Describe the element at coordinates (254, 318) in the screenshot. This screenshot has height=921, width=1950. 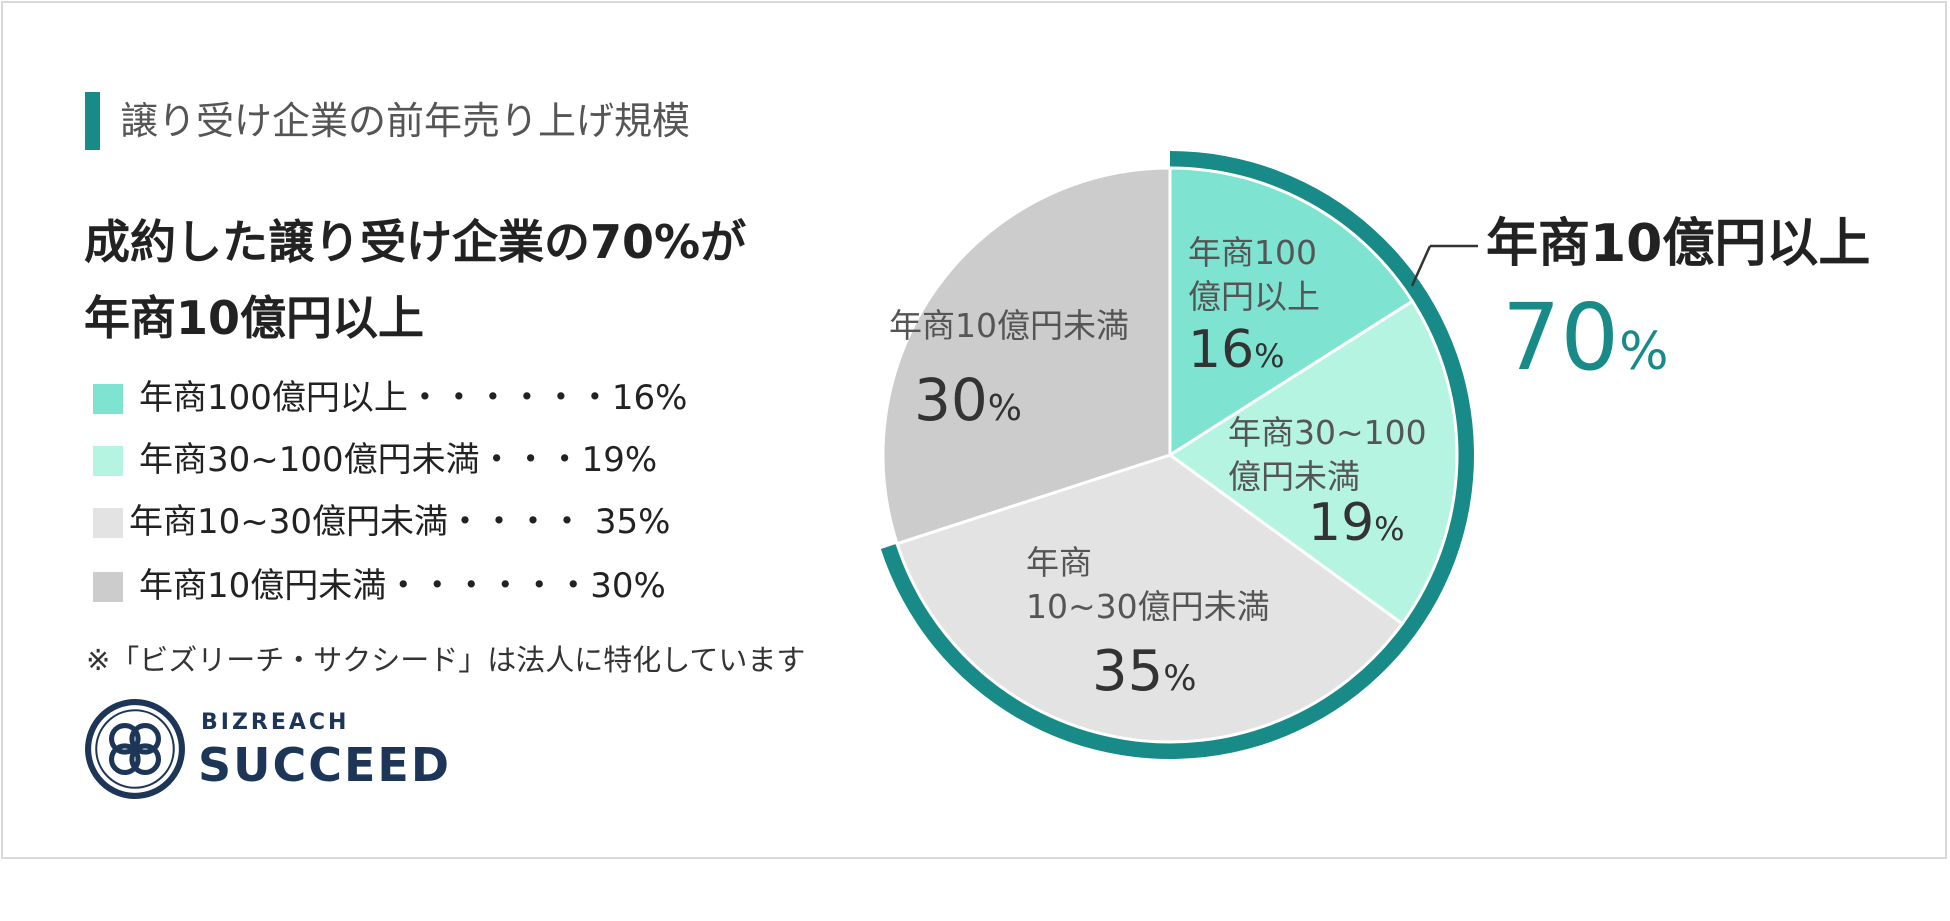
I see `headline-line-2: 年商10億円以上` at that location.